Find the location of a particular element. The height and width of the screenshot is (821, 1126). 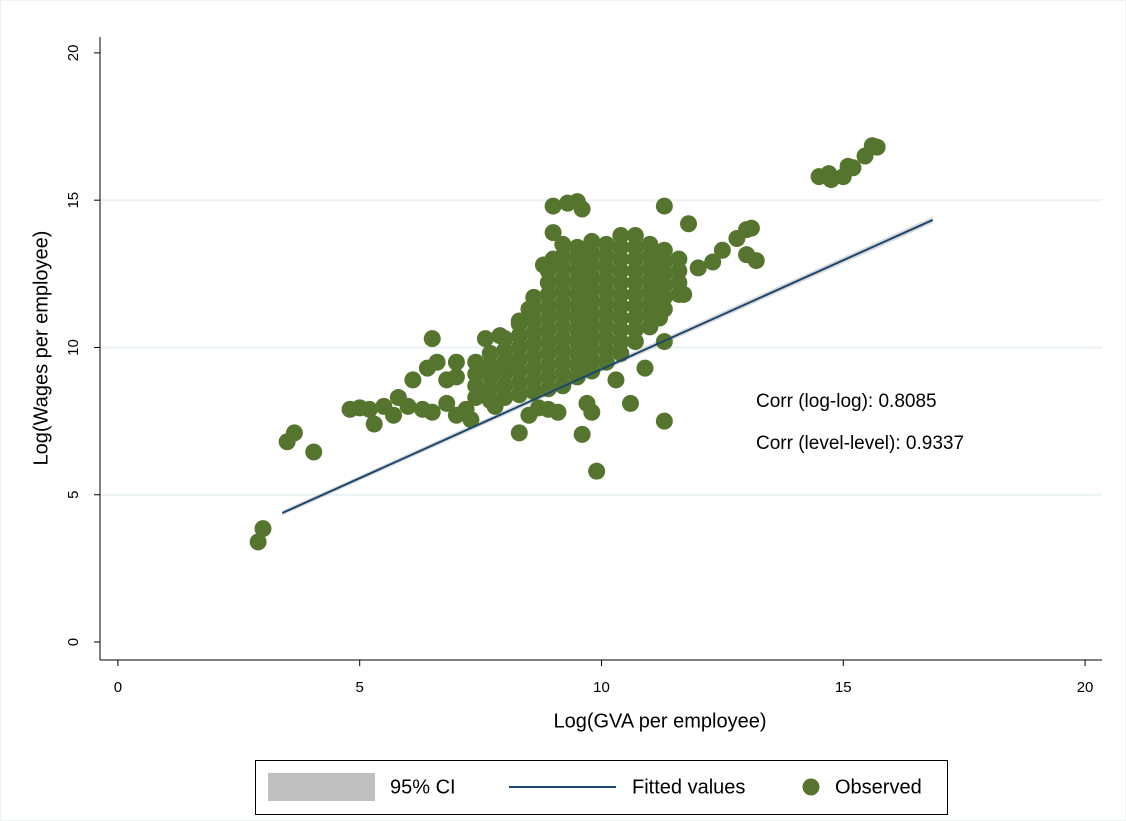

y-tick-label: 20 is located at coordinates (73, 53).